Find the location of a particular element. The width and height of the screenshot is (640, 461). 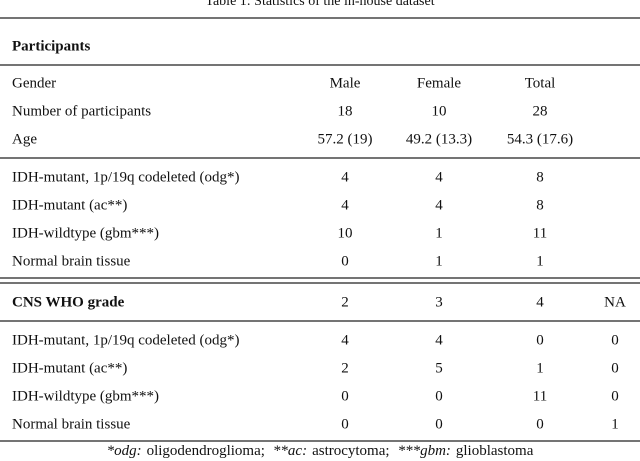

row-label: Number of participants is located at coordinates (81, 111).